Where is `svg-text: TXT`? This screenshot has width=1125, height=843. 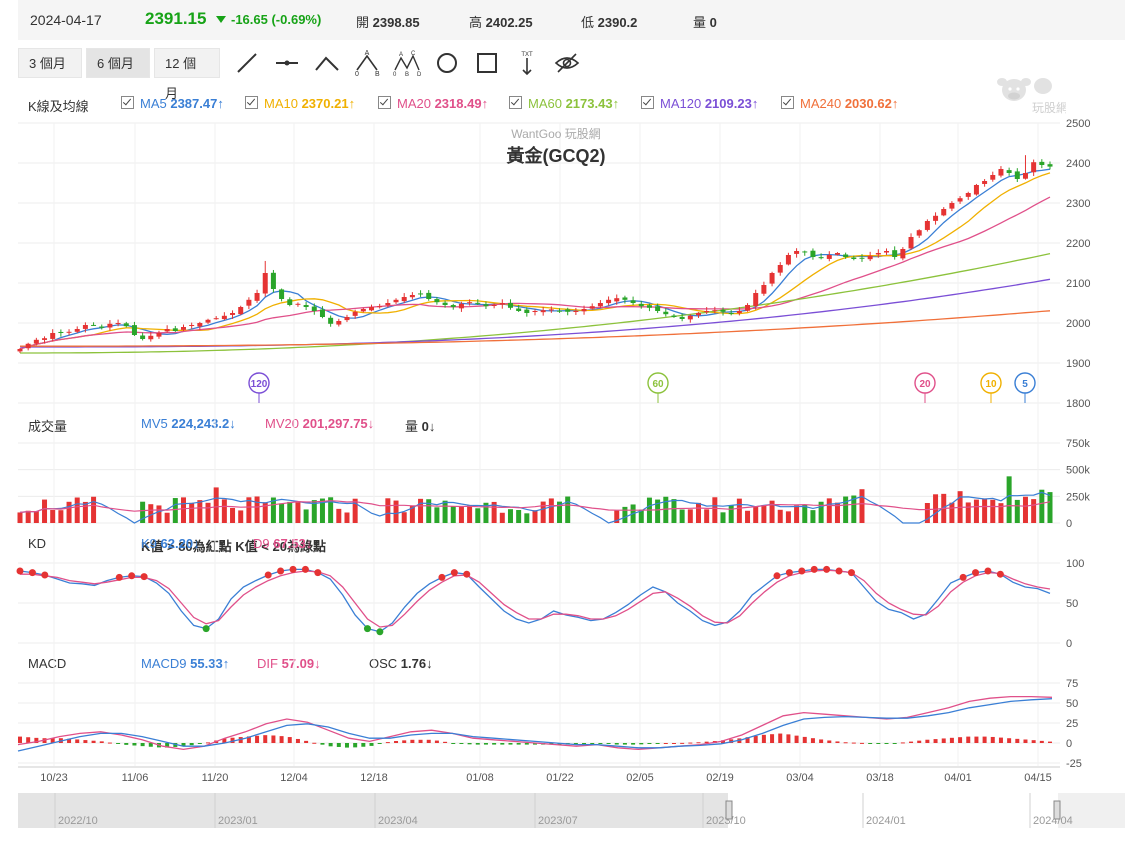
svg-text: TXT is located at coordinates (527, 55).